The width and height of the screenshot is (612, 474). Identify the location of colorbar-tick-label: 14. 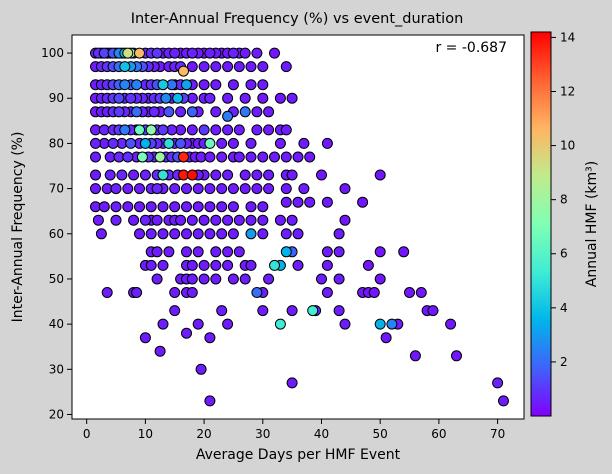
(567, 37).